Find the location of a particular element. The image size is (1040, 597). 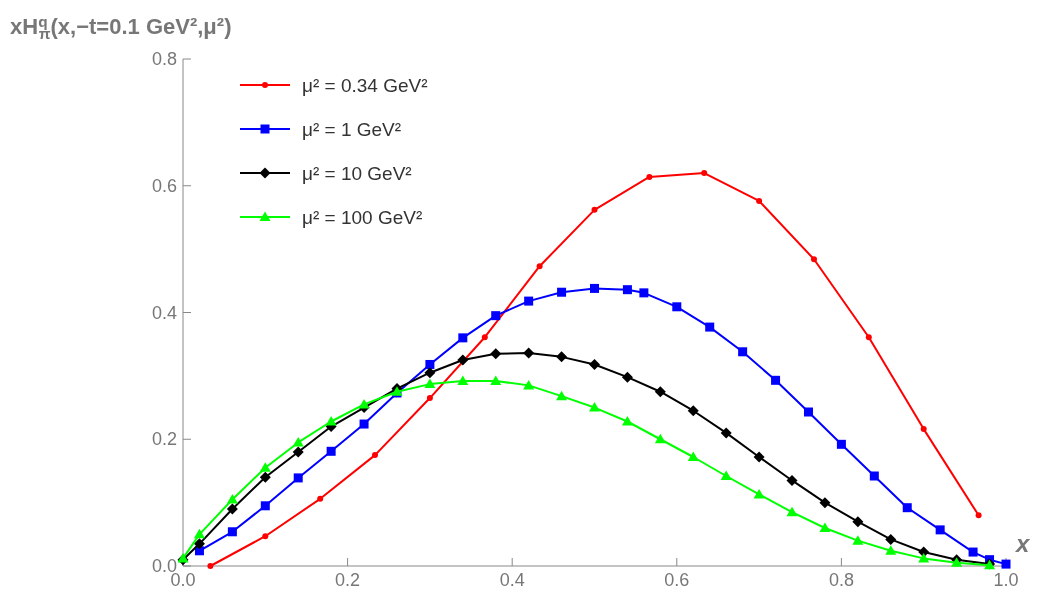

y-tick-label: 0.8 is located at coordinates (164, 59).